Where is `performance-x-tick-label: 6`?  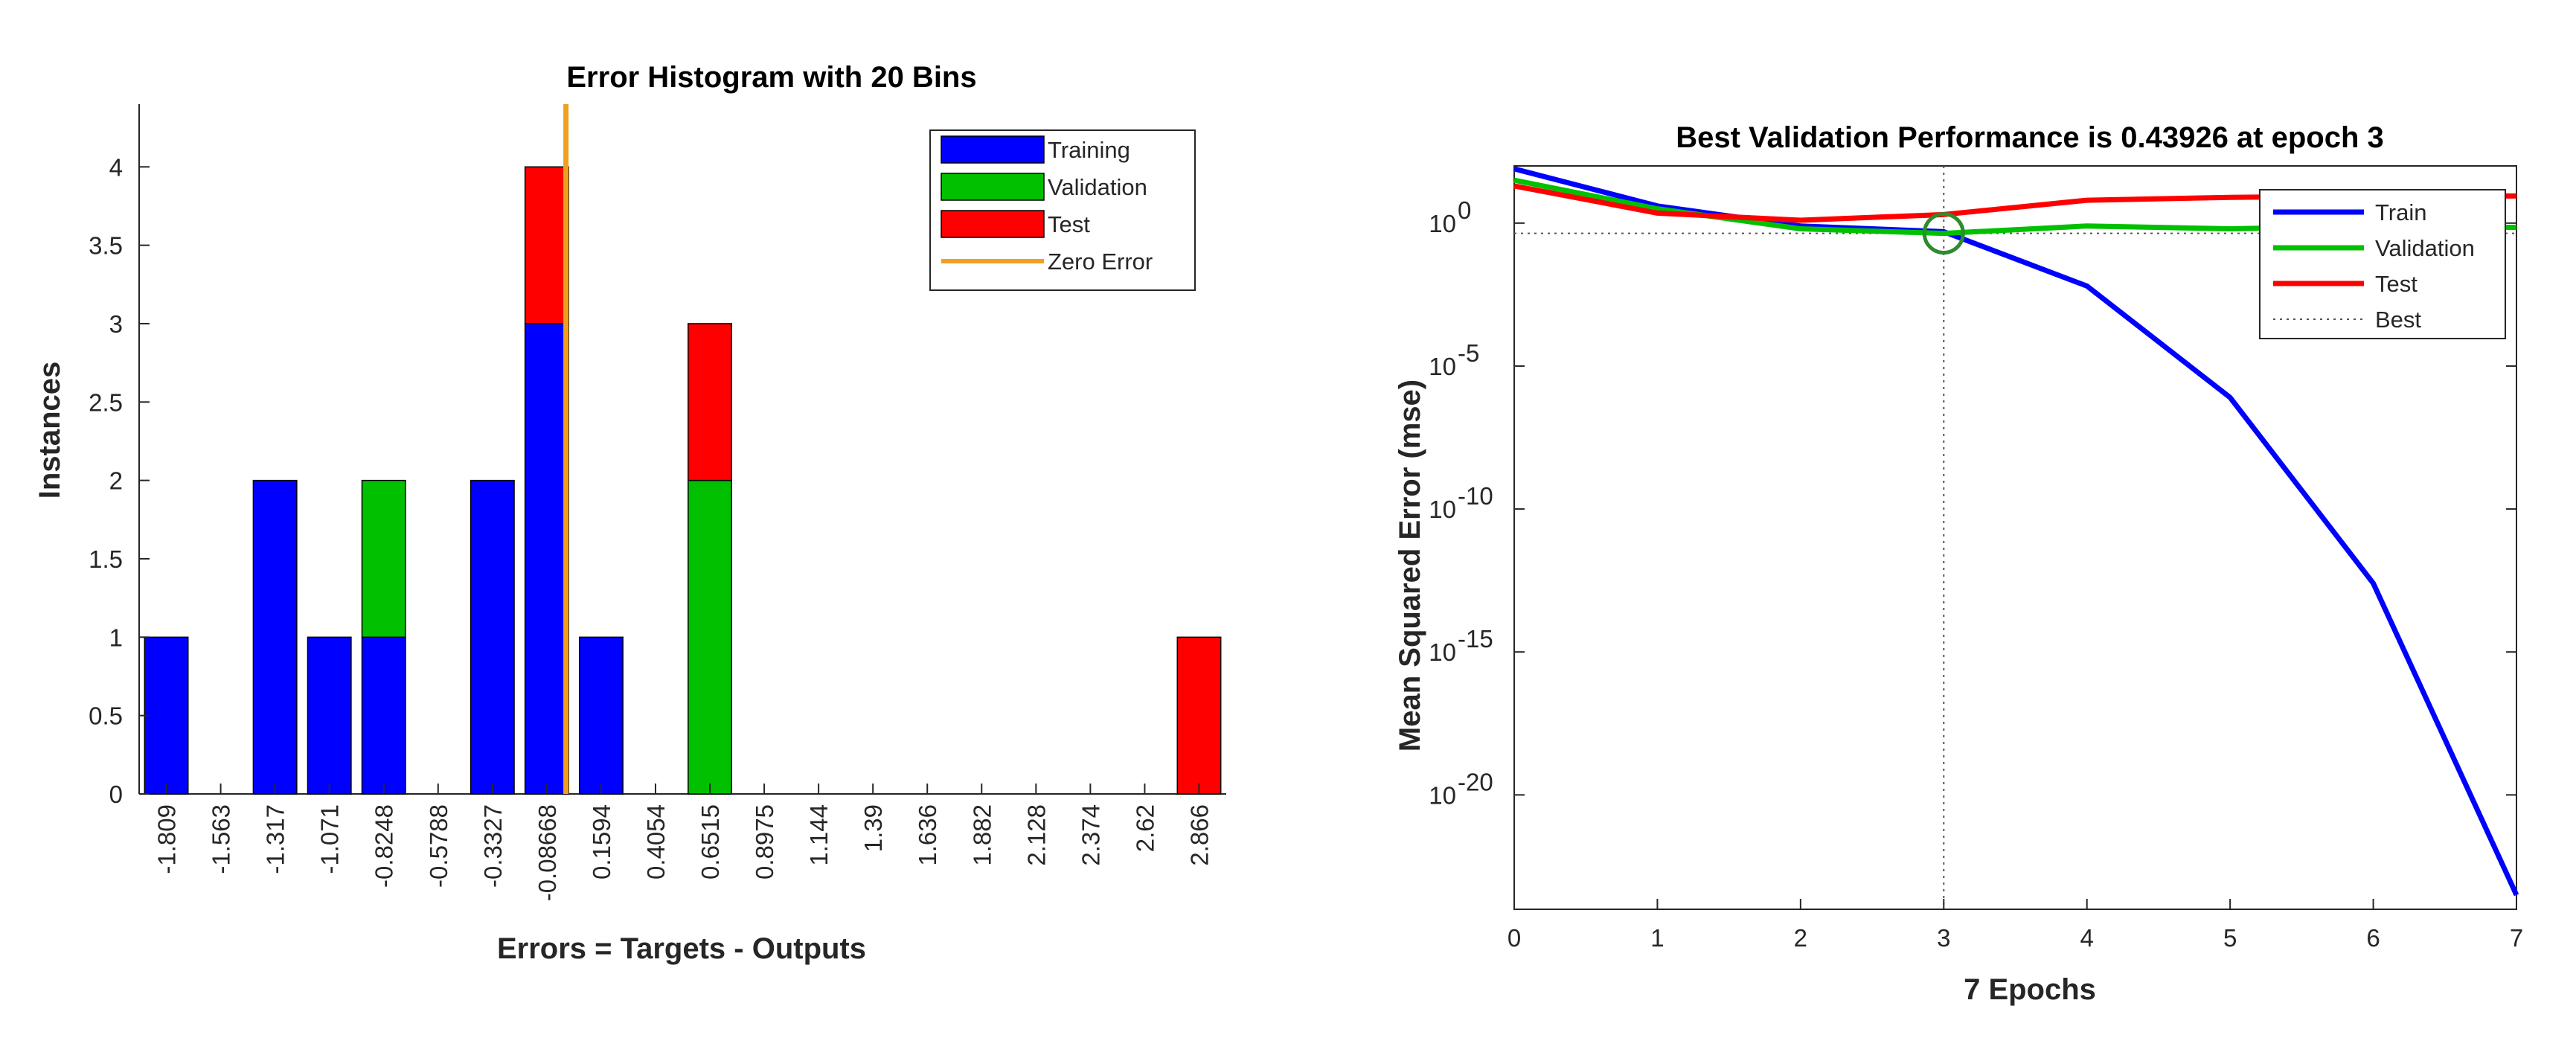 performance-x-tick-label: 6 is located at coordinates (2373, 938).